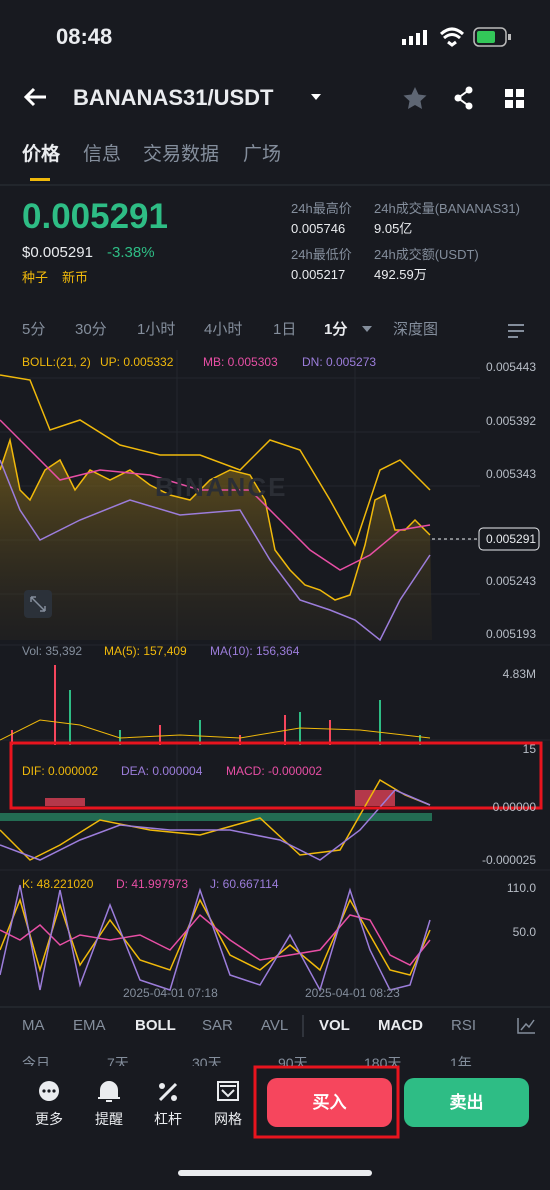 This screenshot has width=550, height=1190. Describe the element at coordinates (152, 884) in the screenshot. I see `kdj-d: D: 41.997973` at that location.